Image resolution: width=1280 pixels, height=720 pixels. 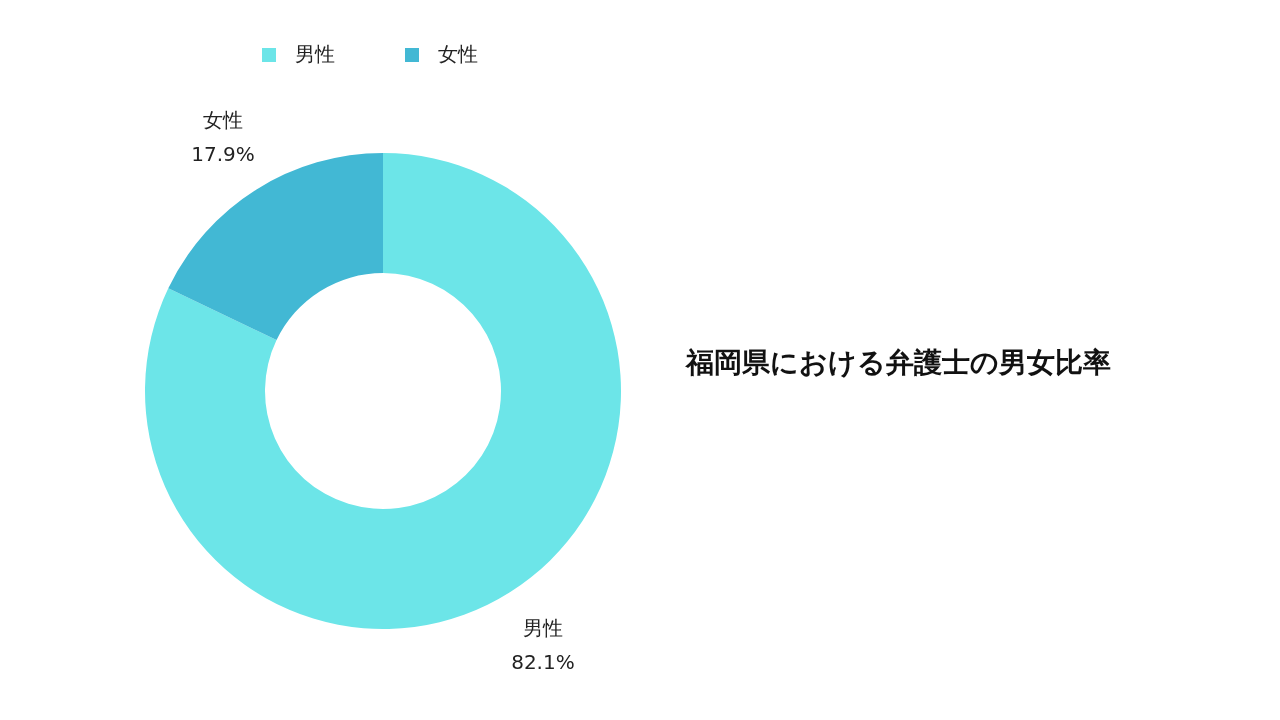 What do you see at coordinates (315, 54) in the screenshot?
I see `legend-label: 男性` at bounding box center [315, 54].